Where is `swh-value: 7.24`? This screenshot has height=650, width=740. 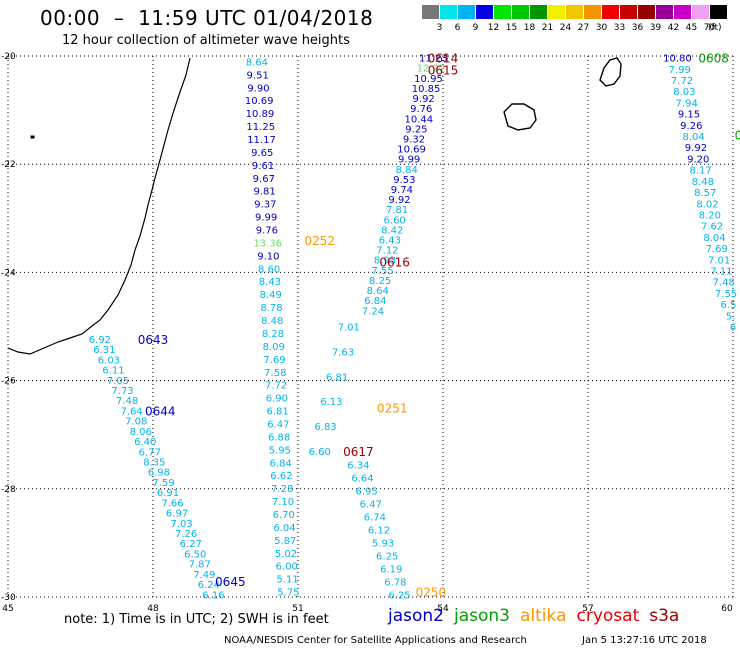
swh-value: 7.24 is located at coordinates (373, 311).